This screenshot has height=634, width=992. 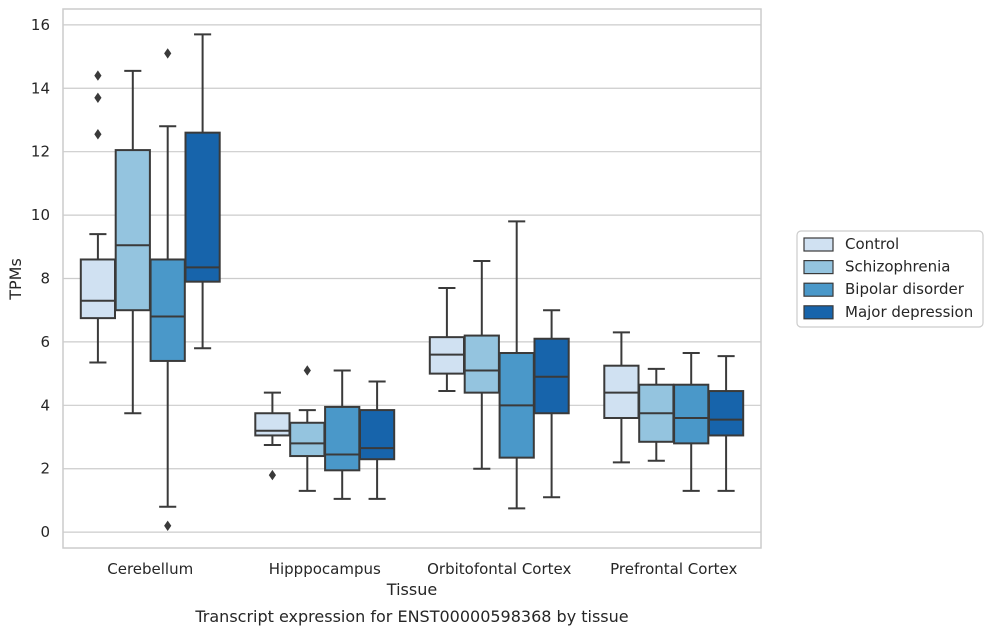 What do you see at coordinates (40, 88) in the screenshot?
I see `y-tick-label: 14` at bounding box center [40, 88].